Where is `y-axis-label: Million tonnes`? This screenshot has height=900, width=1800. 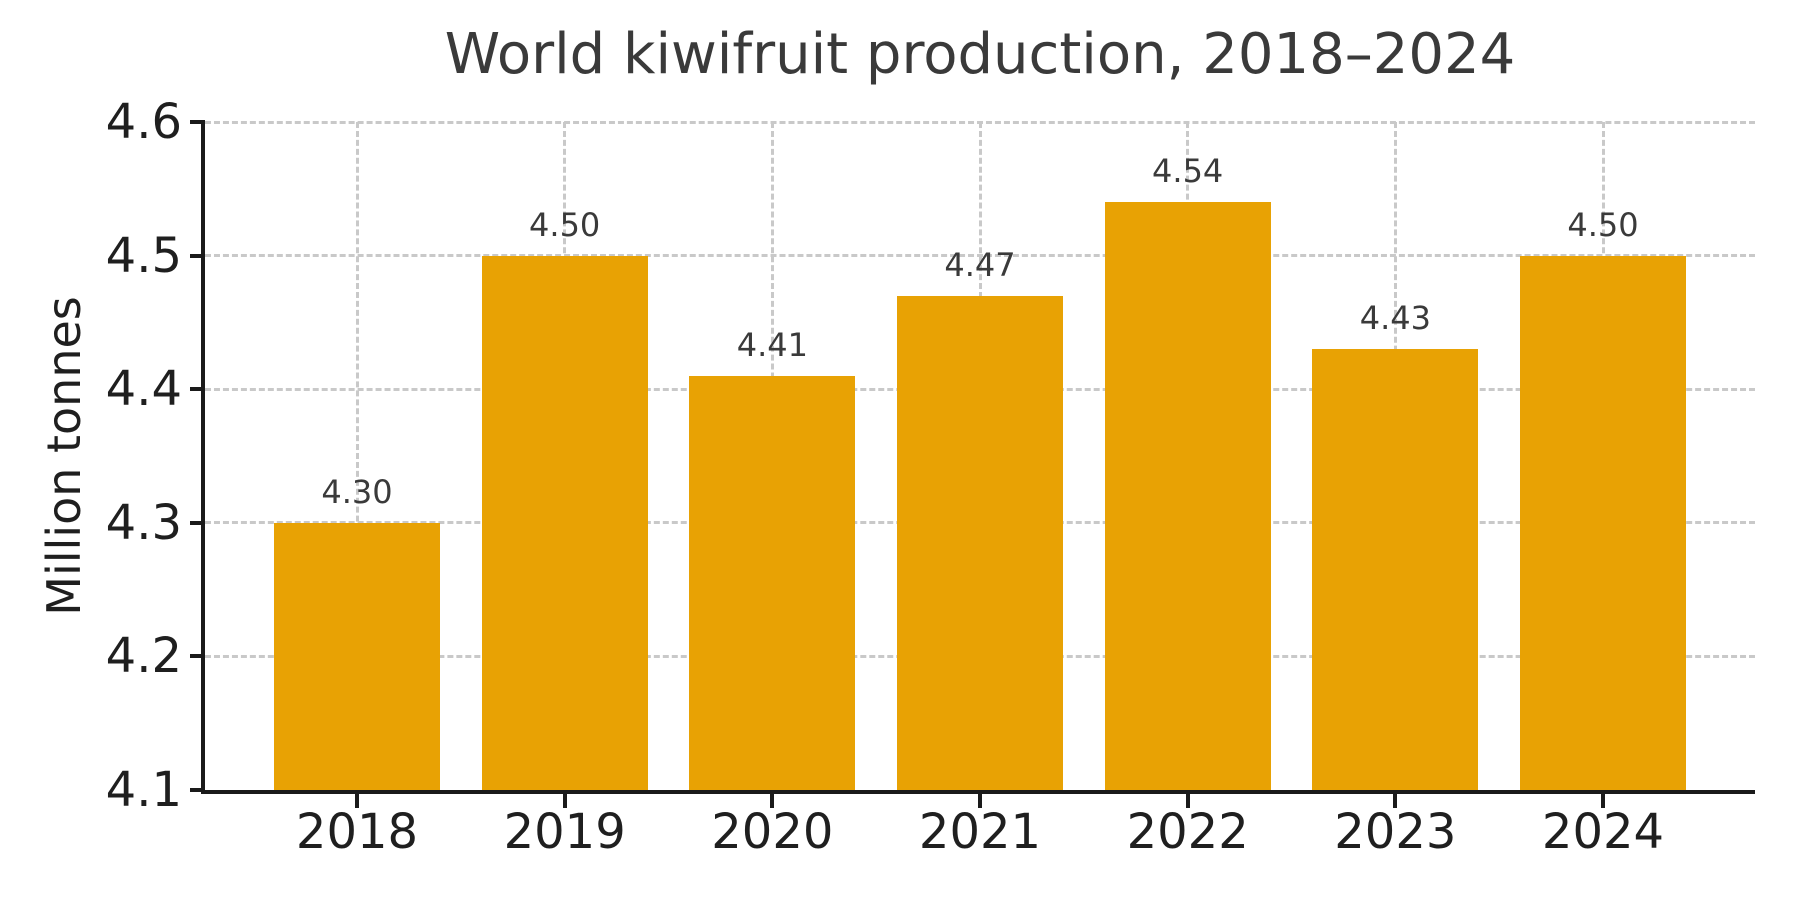
y-axis-label: Million tonnes is located at coordinates (64, 456).